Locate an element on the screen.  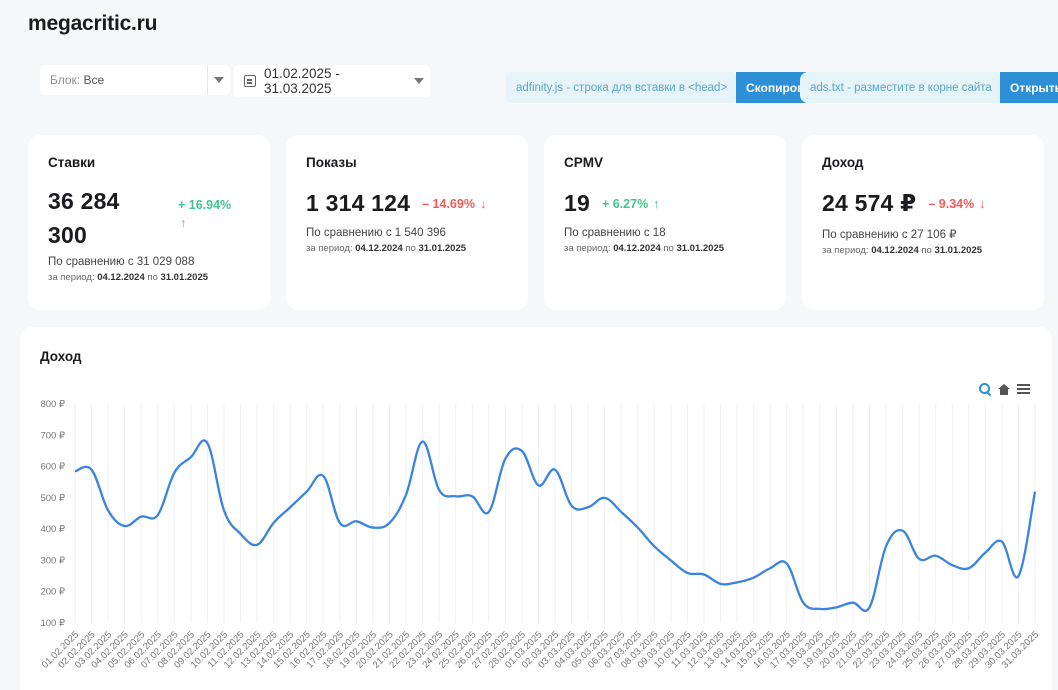
block-label: Блок: is located at coordinates (65, 80).